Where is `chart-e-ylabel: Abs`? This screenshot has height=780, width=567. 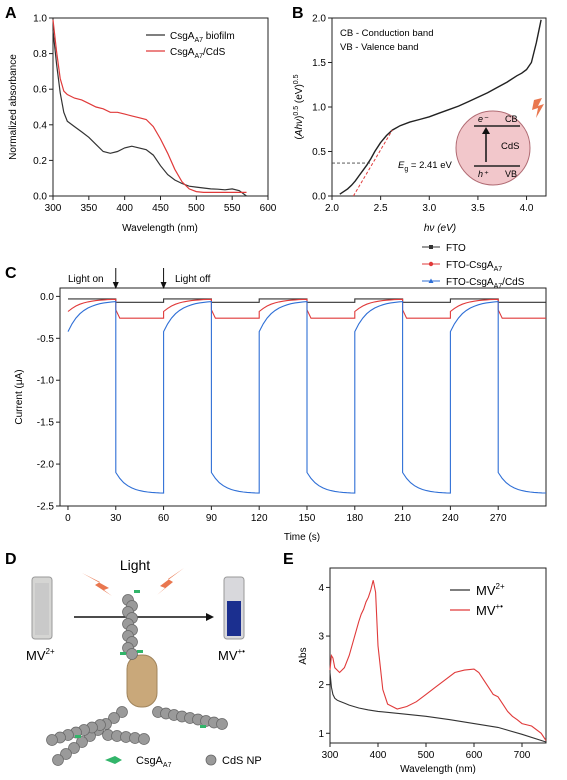
chart-e-ylabel: Abs is located at coordinates (303, 655).